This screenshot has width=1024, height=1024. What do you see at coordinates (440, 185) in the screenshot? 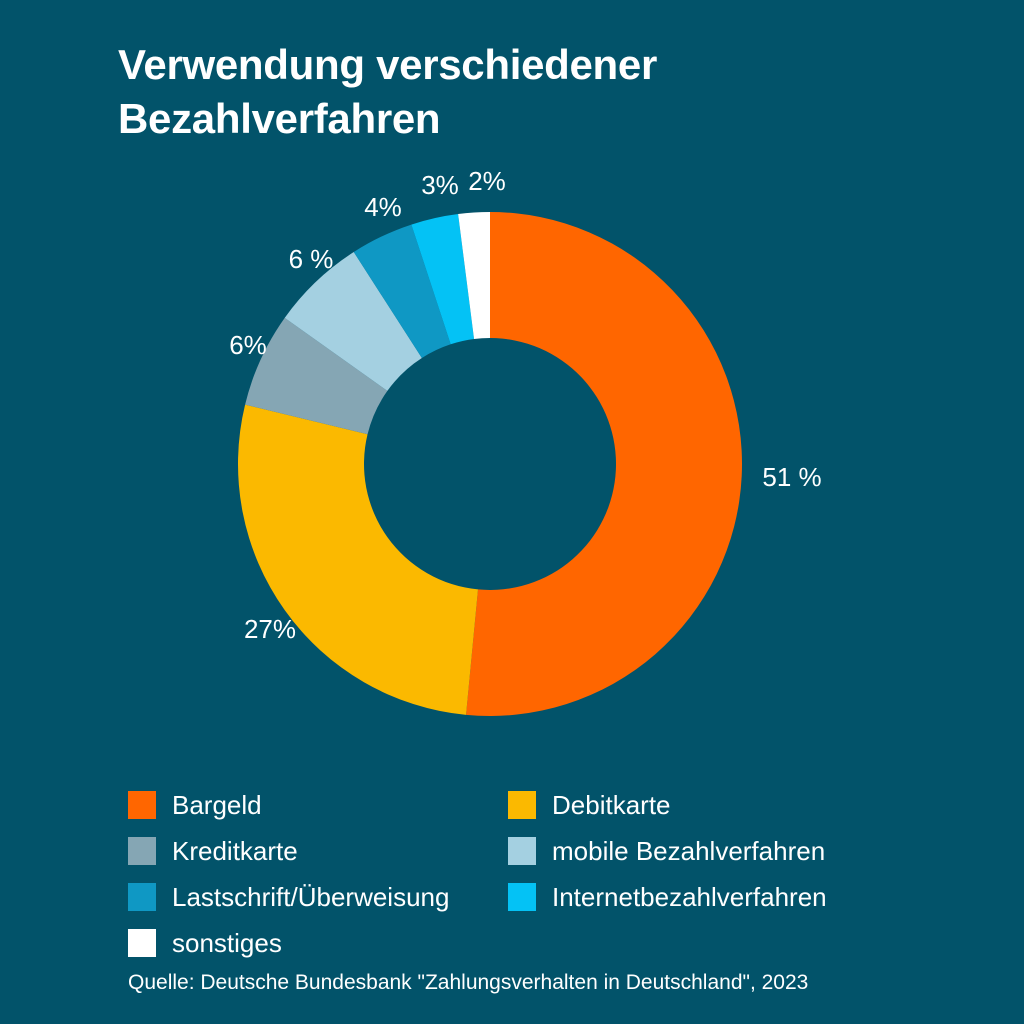
I see `data-label-6: 3%` at bounding box center [440, 185].